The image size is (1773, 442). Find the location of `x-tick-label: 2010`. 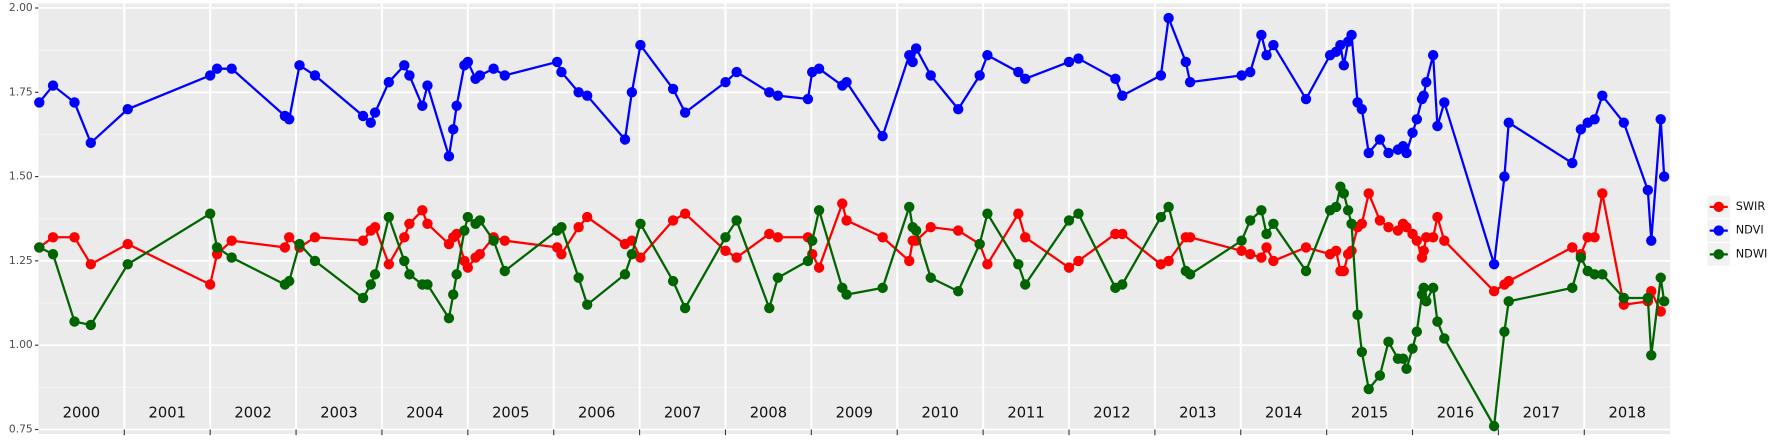

x-tick-label: 2010 is located at coordinates (939, 413).